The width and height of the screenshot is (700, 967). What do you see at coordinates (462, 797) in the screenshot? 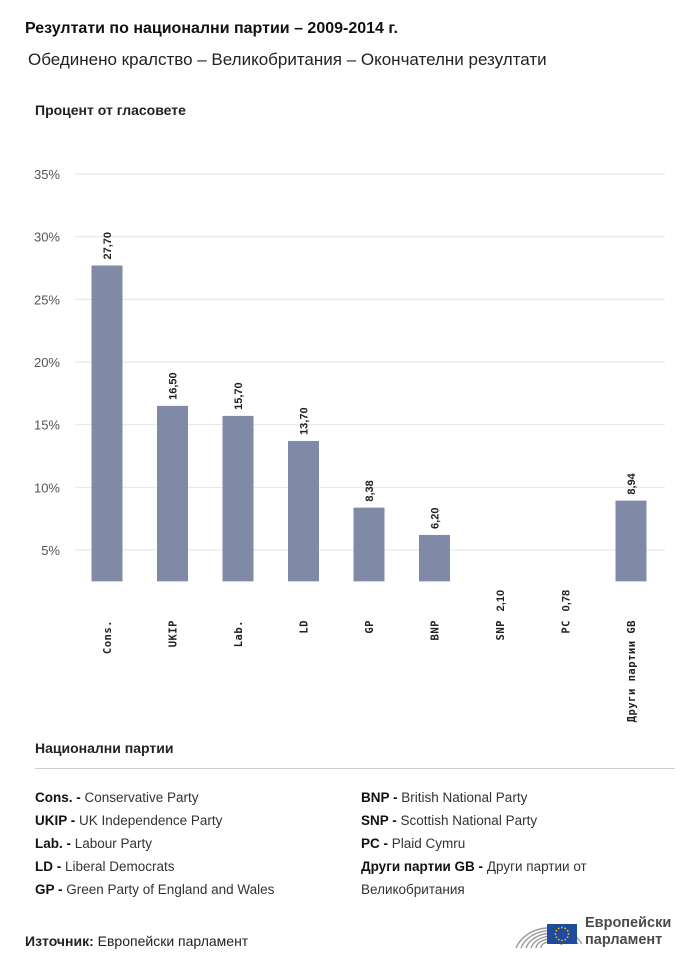
I see `legend-name: British National Party` at bounding box center [462, 797].